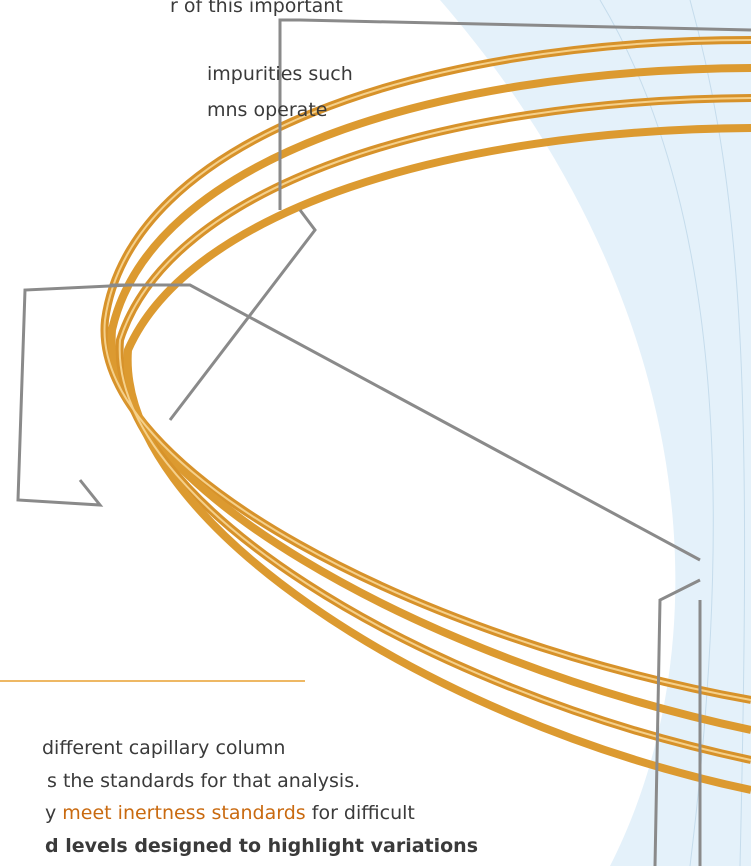 The width and height of the screenshot is (751, 866). What do you see at coordinates (184, 813) in the screenshot?
I see `emphasis: meet inertness standards` at bounding box center [184, 813].